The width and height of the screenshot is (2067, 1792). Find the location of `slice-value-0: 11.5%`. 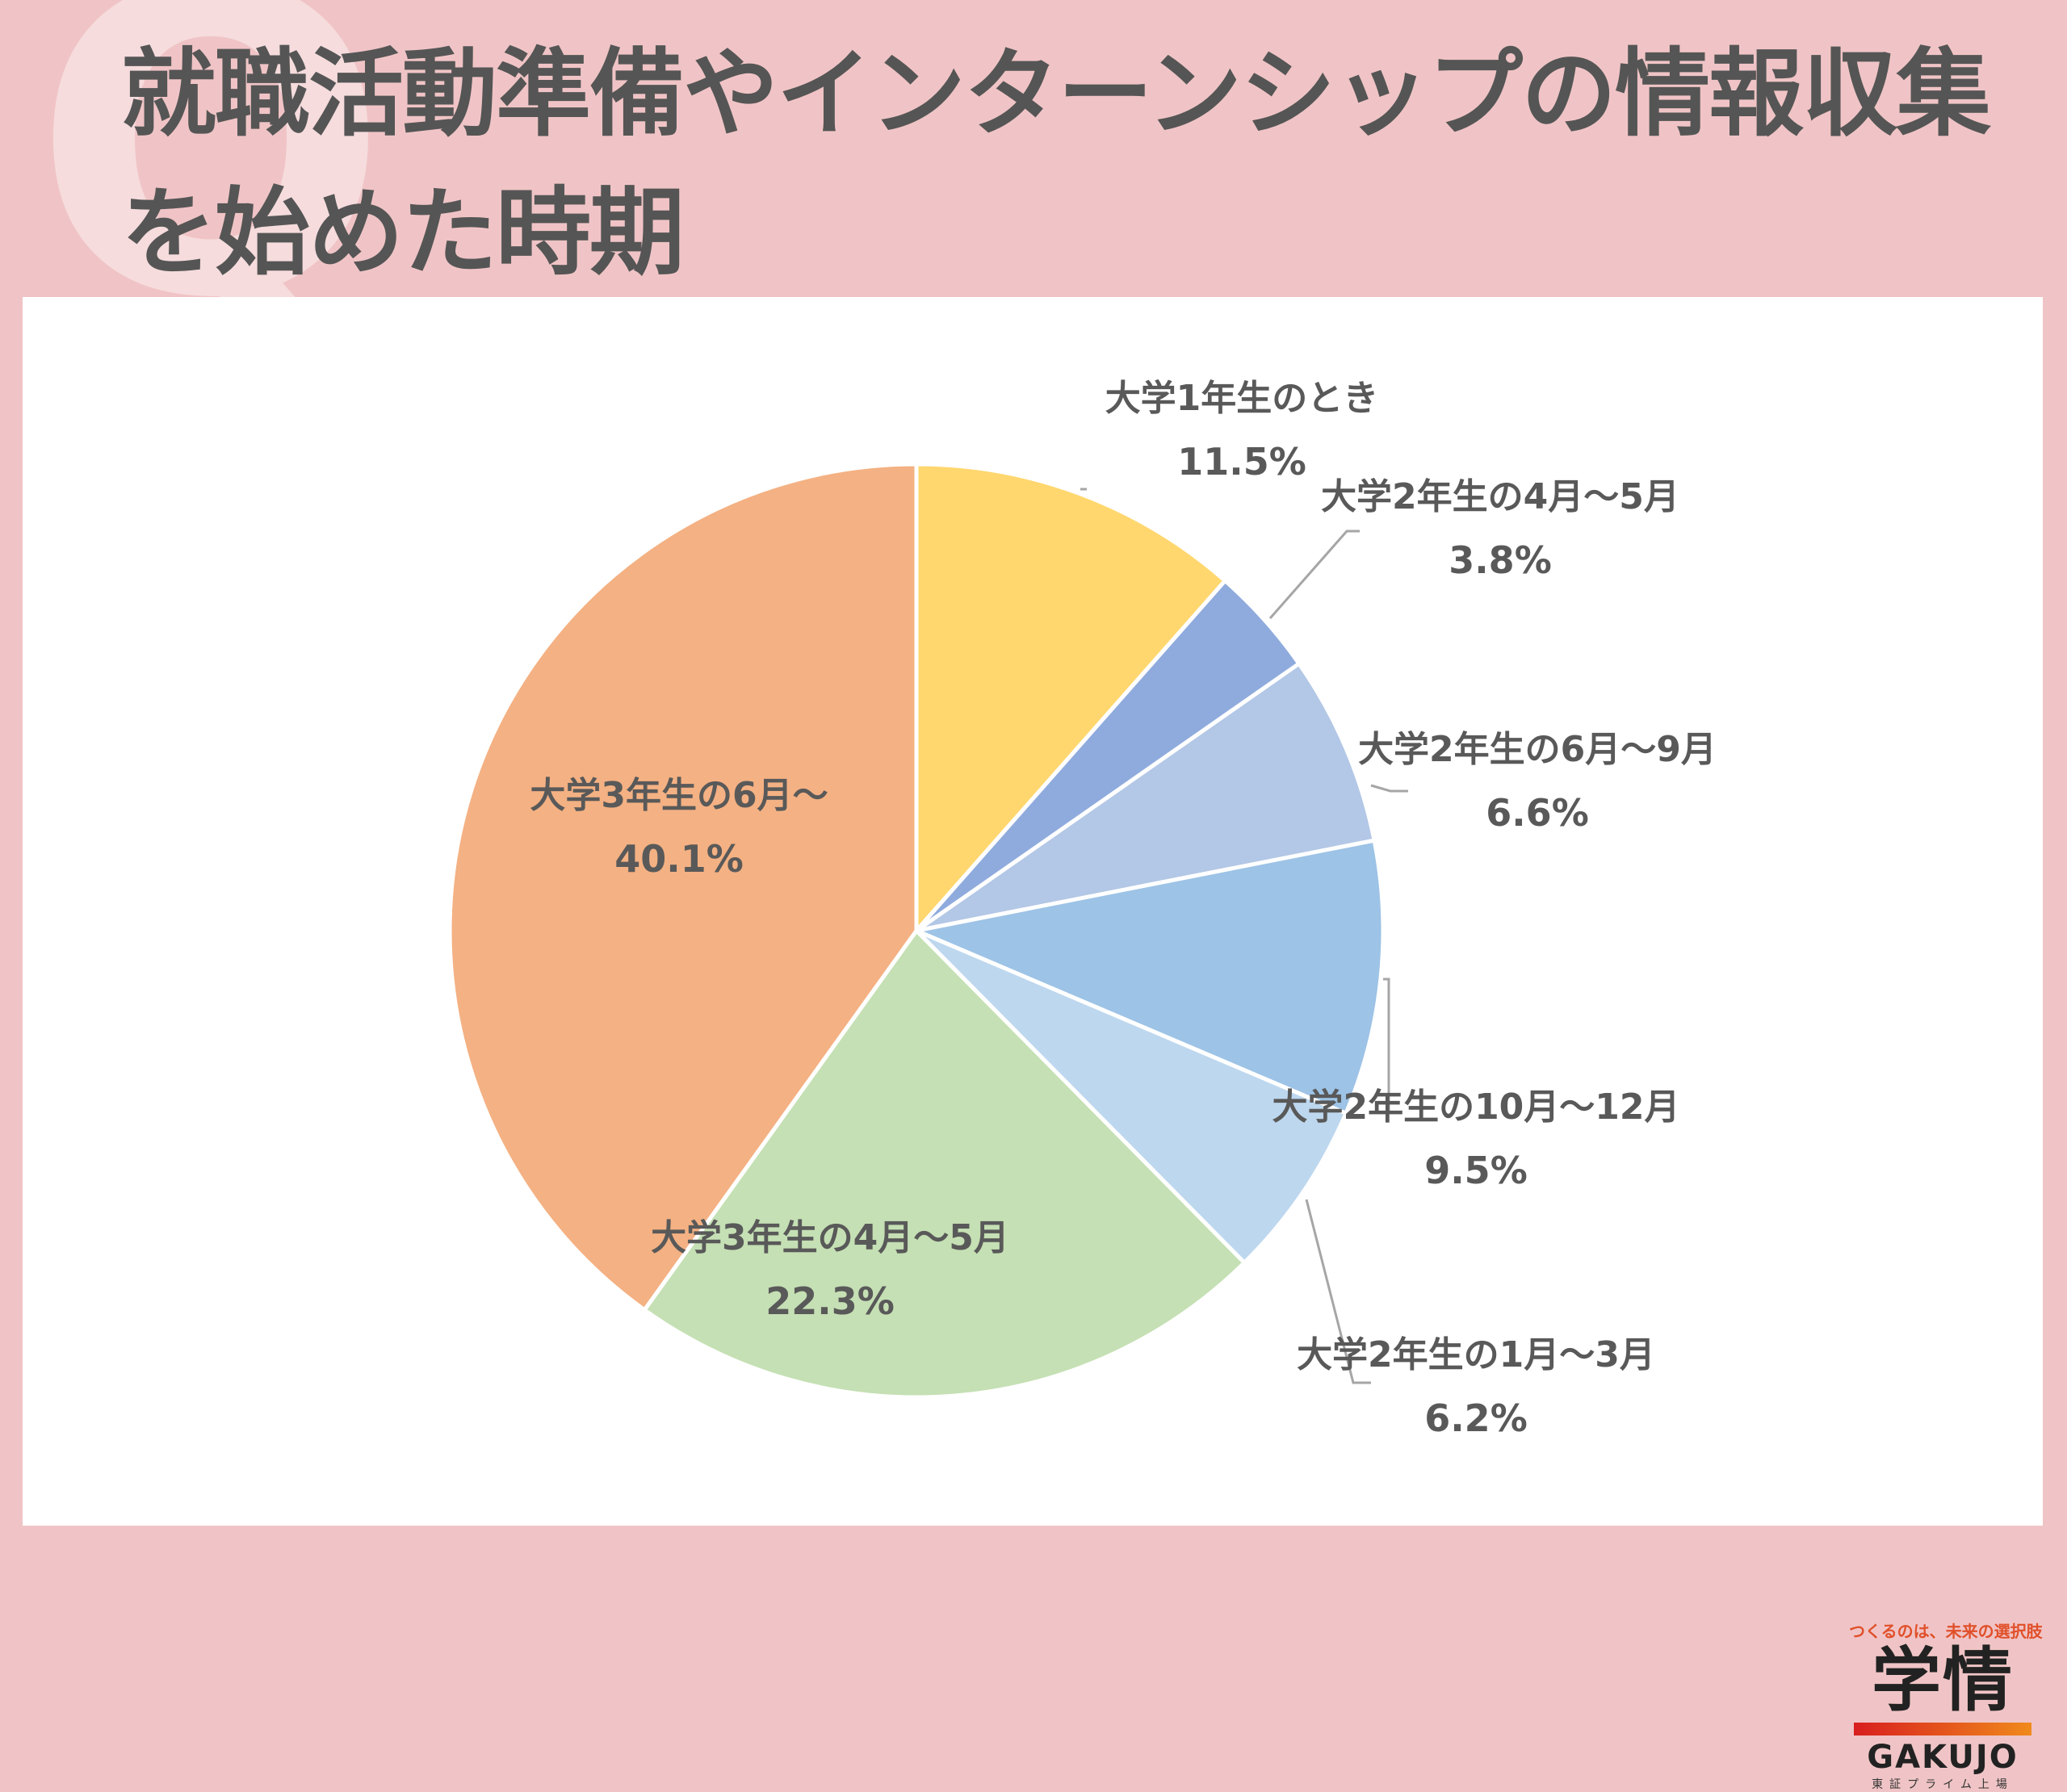

slice-value-0: 11.5% is located at coordinates (1241, 462).